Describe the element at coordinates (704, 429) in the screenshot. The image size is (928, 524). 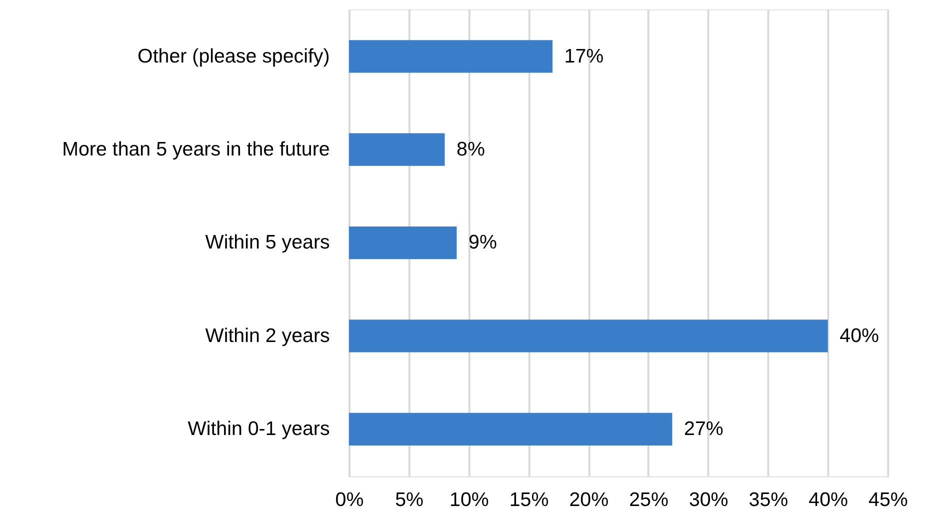
I see `data-label: 27%` at that location.